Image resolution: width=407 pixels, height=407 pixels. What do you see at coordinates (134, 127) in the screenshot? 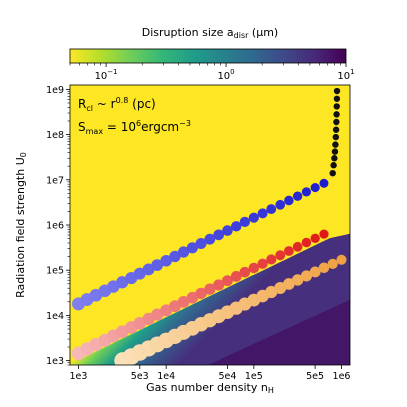
I see `smax-annotation: Smax = 106ergcm−3` at bounding box center [134, 127].